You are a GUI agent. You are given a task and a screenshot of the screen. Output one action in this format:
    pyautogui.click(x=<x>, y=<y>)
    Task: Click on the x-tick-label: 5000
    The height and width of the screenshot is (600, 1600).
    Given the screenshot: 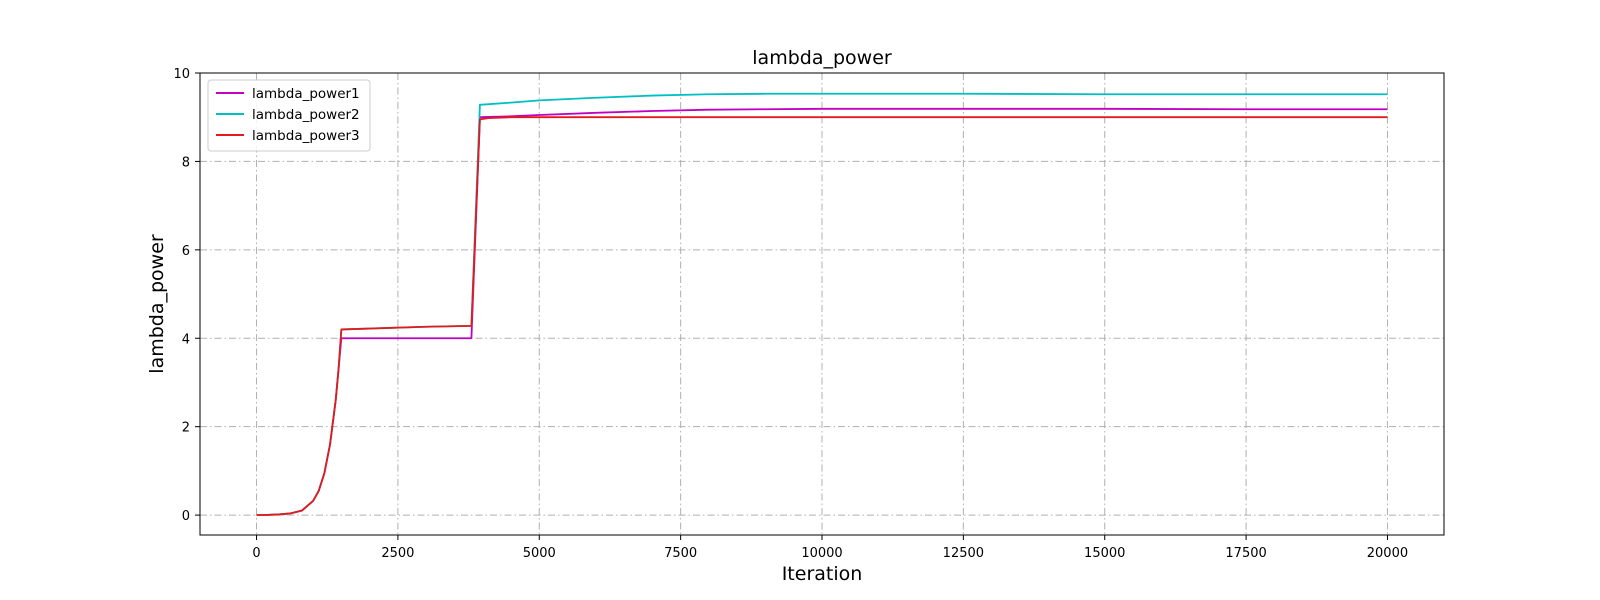 What is the action you would take?
    pyautogui.click(x=539, y=553)
    